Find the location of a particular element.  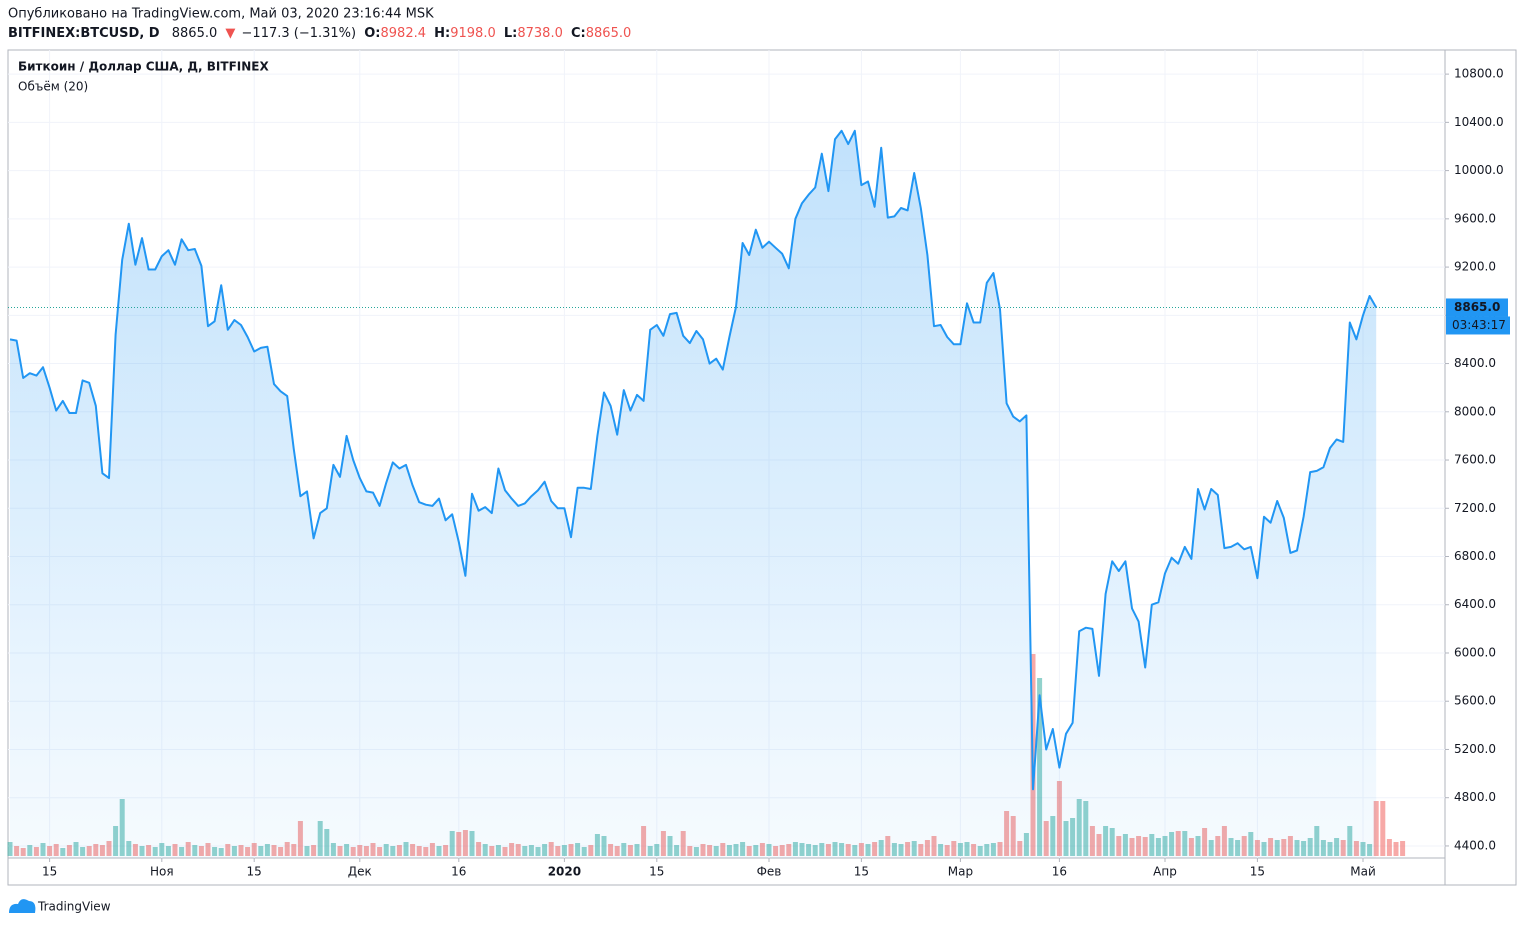

y-tick-label: 10400.0 is located at coordinates (1479, 122).